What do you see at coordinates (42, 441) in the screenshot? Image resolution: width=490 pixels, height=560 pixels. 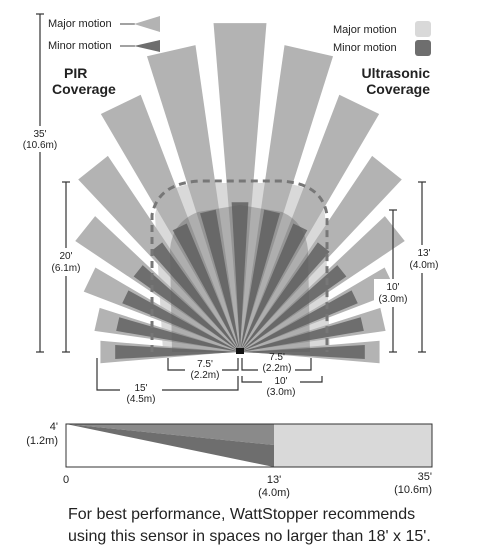 I see `side-view-height-m: (1.2m)` at bounding box center [42, 441].